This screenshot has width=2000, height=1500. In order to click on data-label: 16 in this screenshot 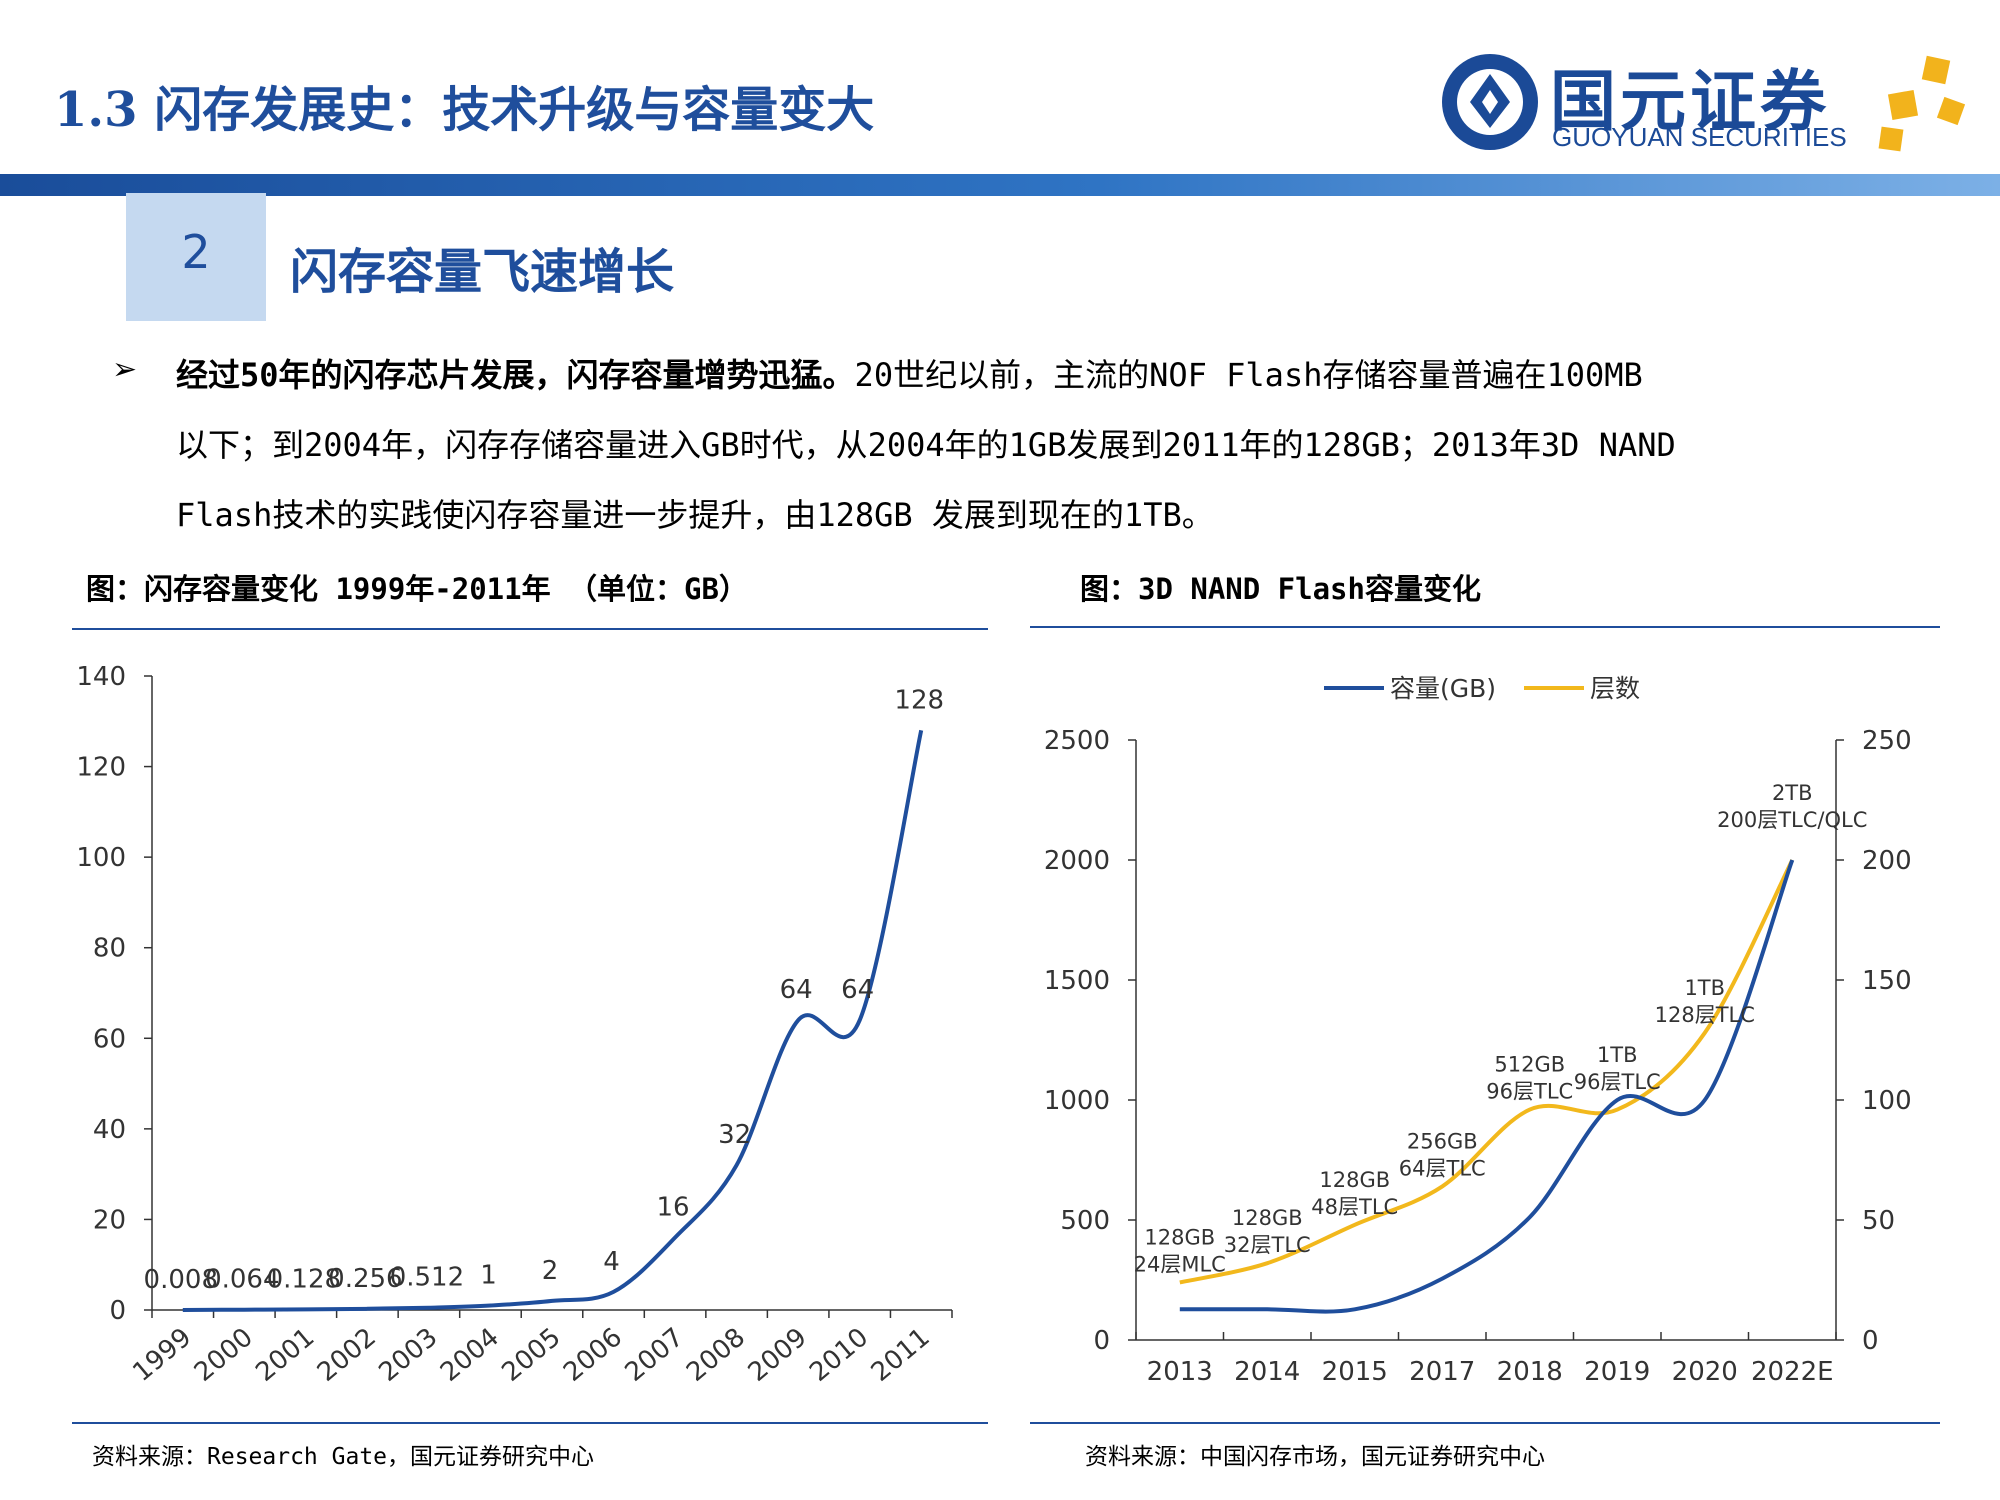, I will do `click(673, 1208)`.